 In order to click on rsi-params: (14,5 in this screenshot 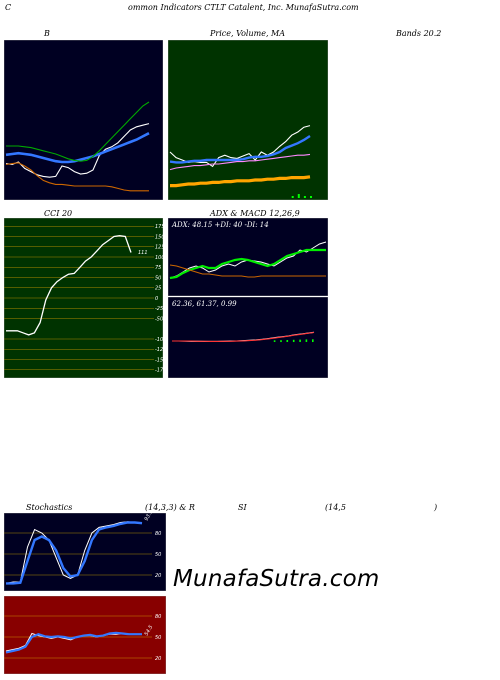, I will do `click(335, 507)`.